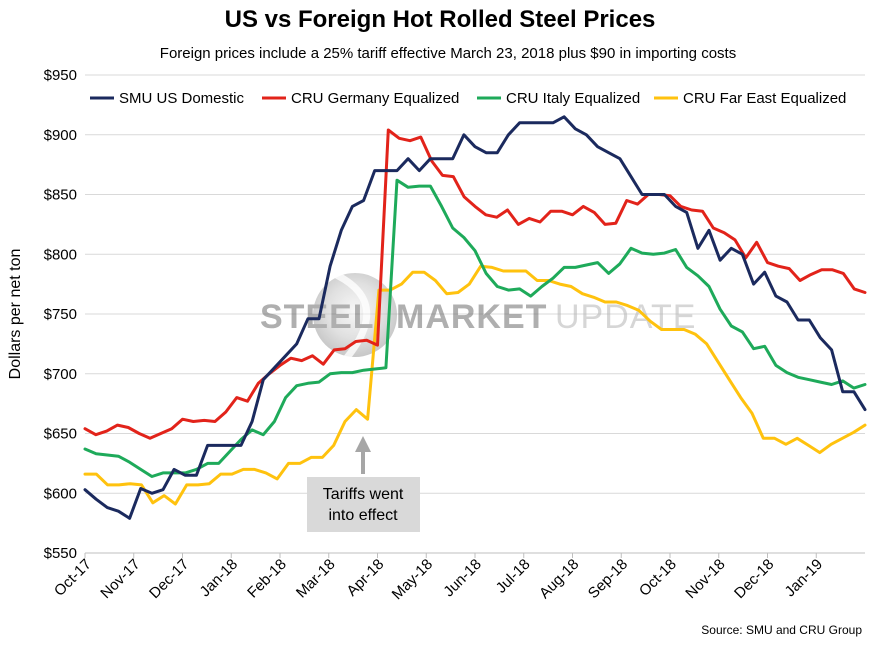 The height and width of the screenshot is (645, 880). I want to click on annotation-line2: into effect, so click(363, 515).